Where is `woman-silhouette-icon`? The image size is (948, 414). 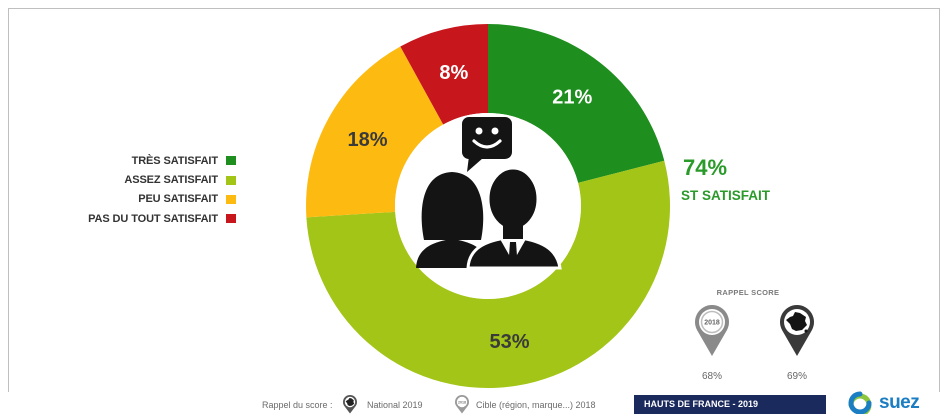
woman-silhouette-icon is located at coordinates (452, 220).